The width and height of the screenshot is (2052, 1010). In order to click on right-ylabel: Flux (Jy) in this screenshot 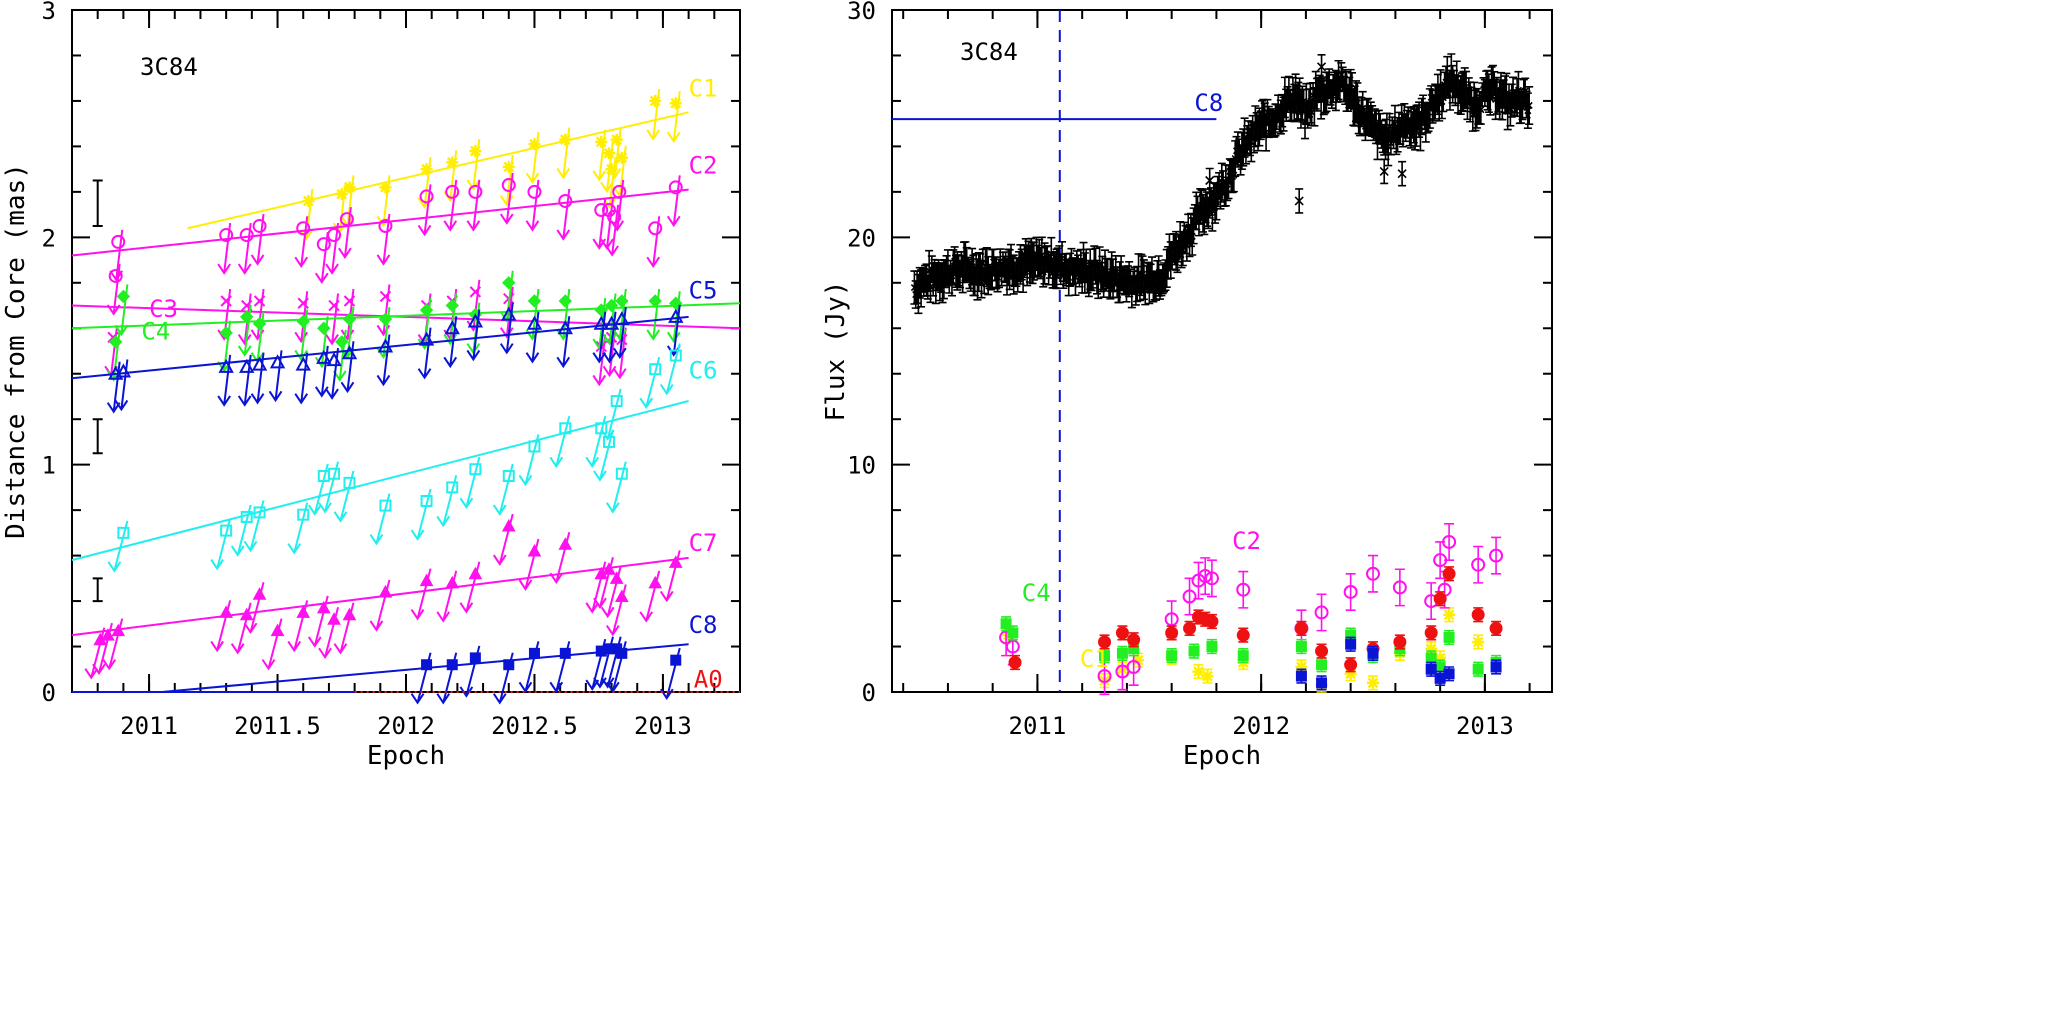, I will do `click(836, 351)`.